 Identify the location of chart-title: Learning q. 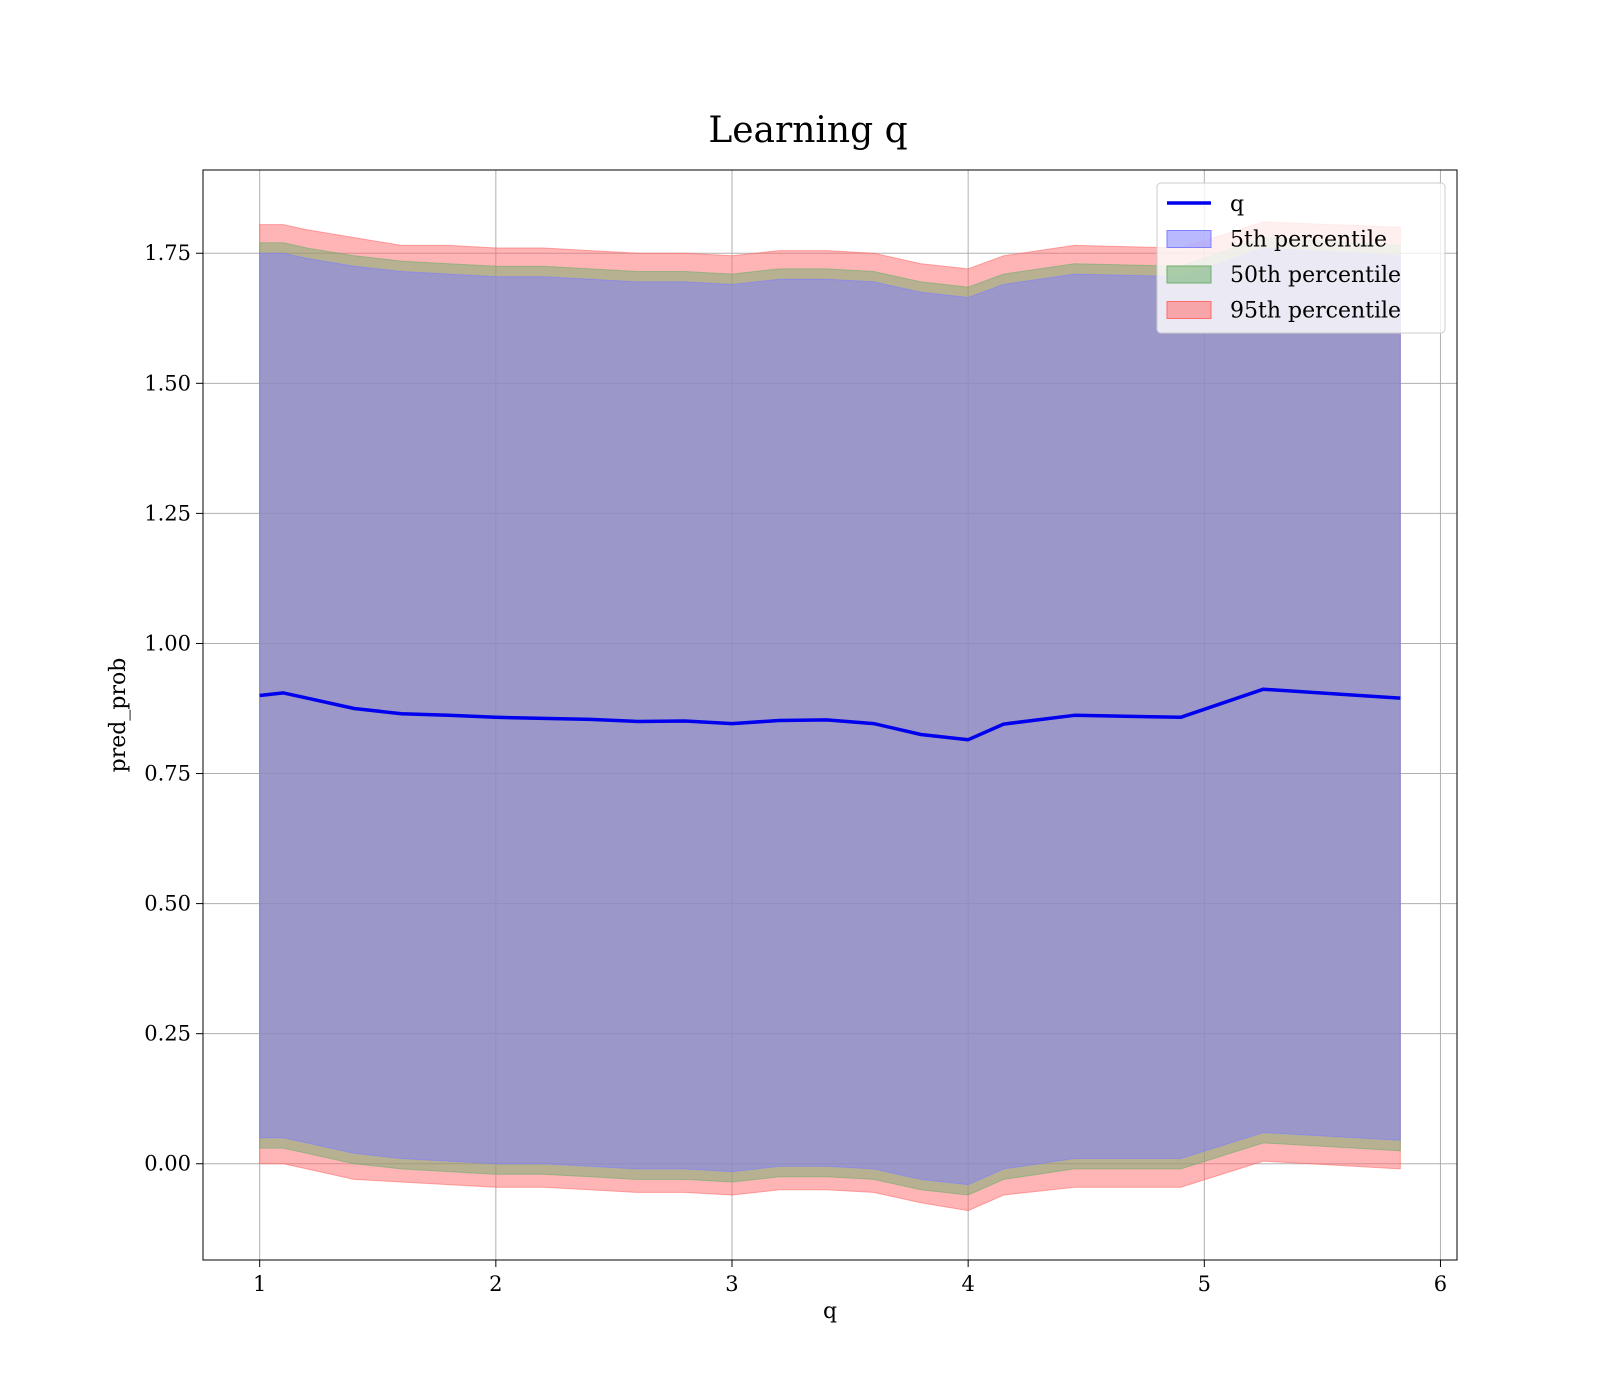
(807, 130).